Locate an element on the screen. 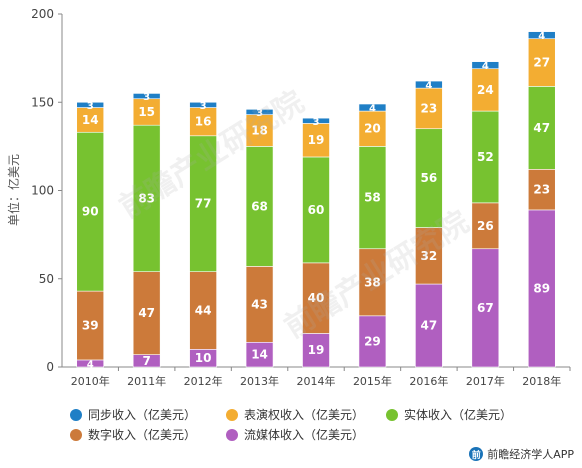 The width and height of the screenshot is (582, 468). data-label: 18 is located at coordinates (259, 130).